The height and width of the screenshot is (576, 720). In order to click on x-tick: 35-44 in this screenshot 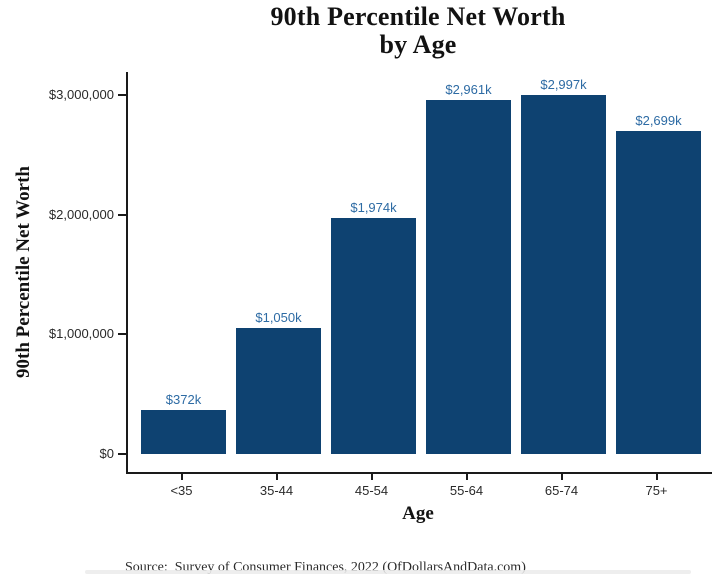, I will do `click(276, 486)`.